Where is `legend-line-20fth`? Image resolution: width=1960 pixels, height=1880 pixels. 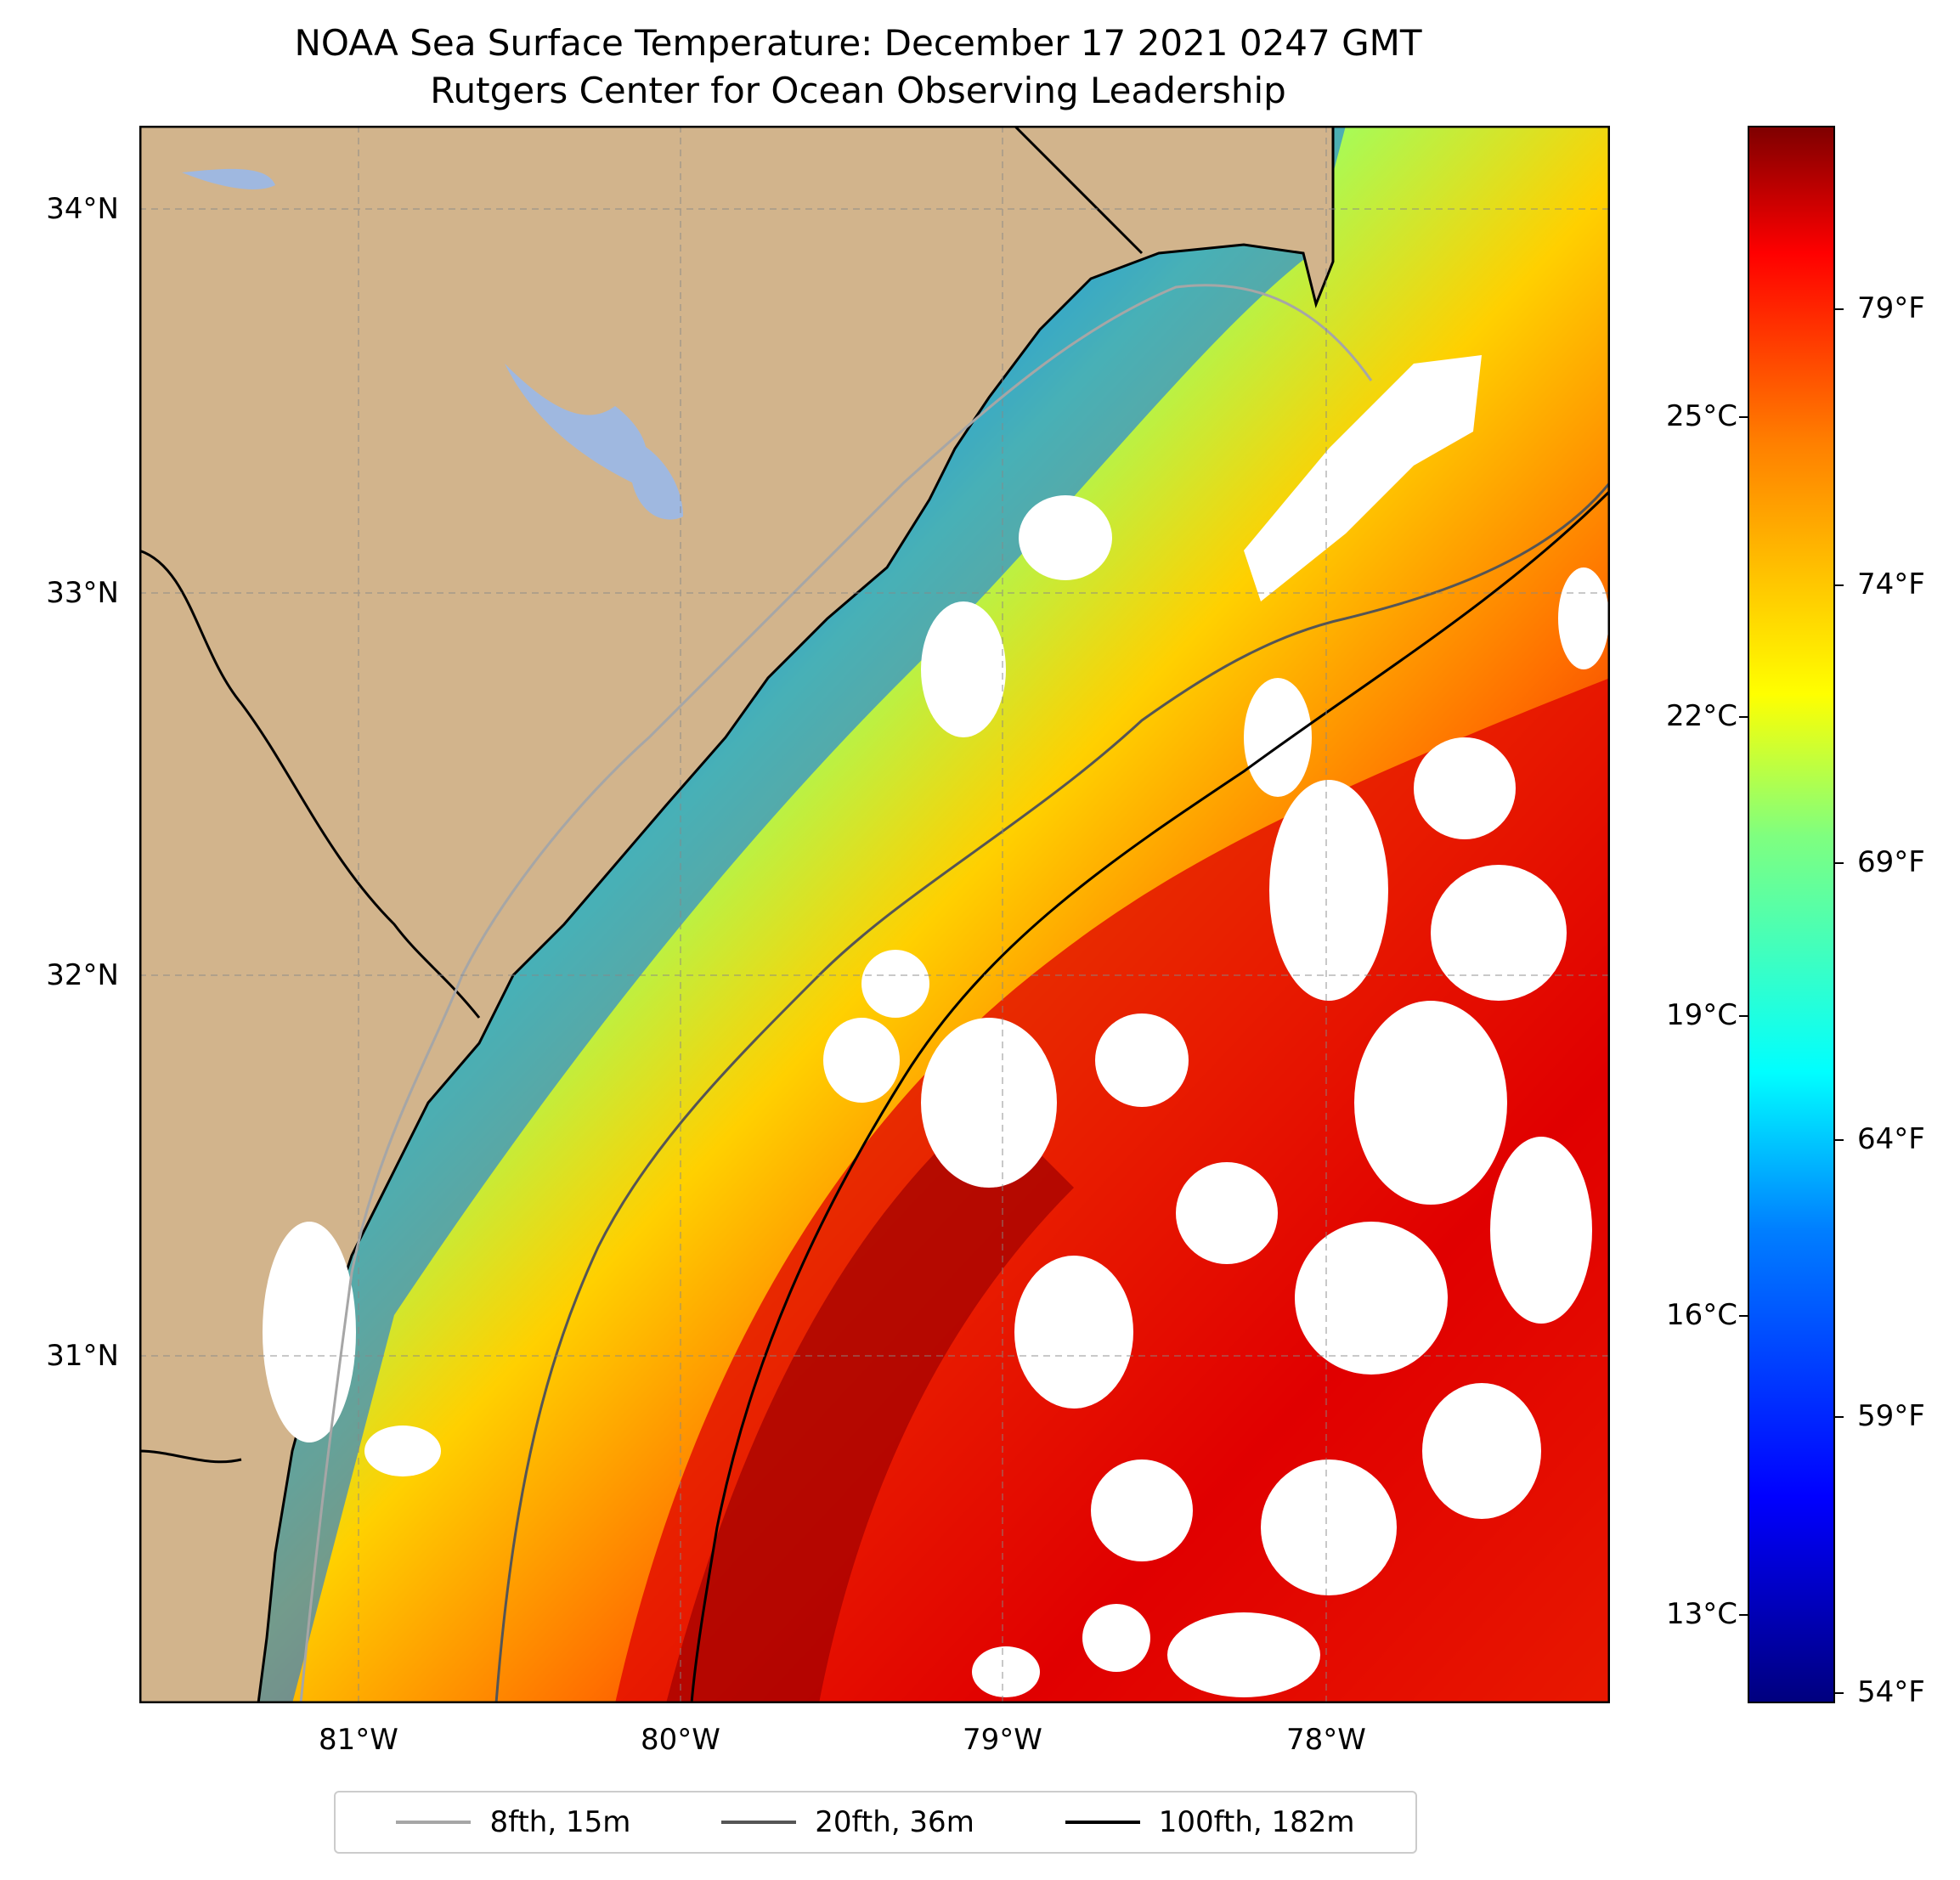 legend-line-20fth is located at coordinates (759, 1823).